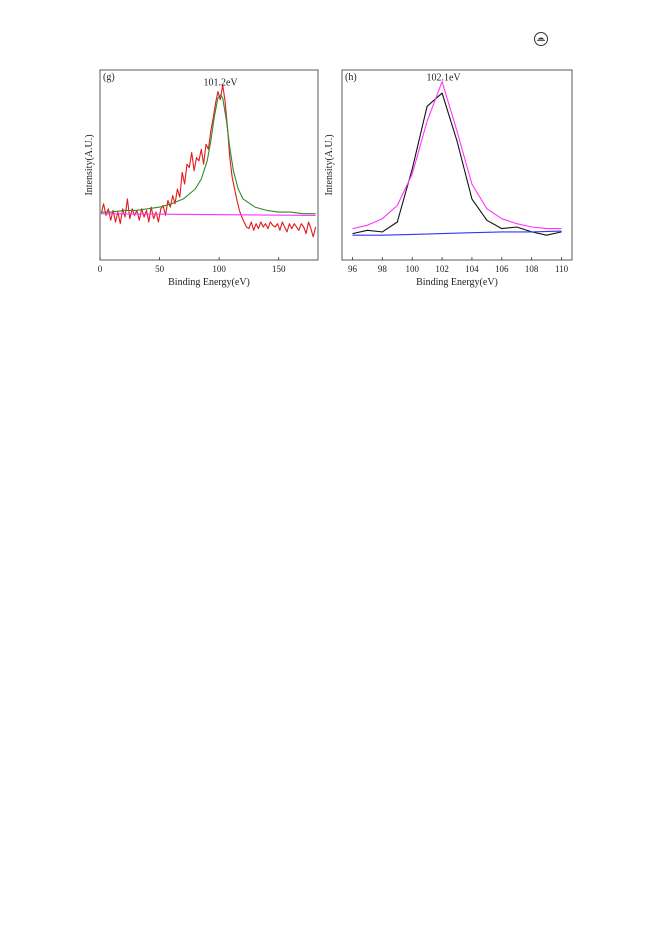 This screenshot has height=936, width=657. I want to click on peak-annotation: 101.2eV, so click(220, 82).